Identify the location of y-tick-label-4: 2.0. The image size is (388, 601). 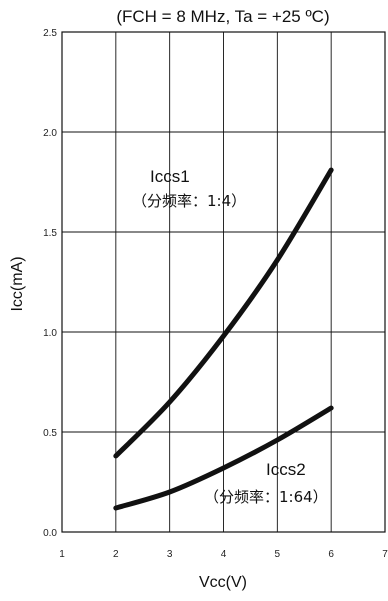
(50, 133).